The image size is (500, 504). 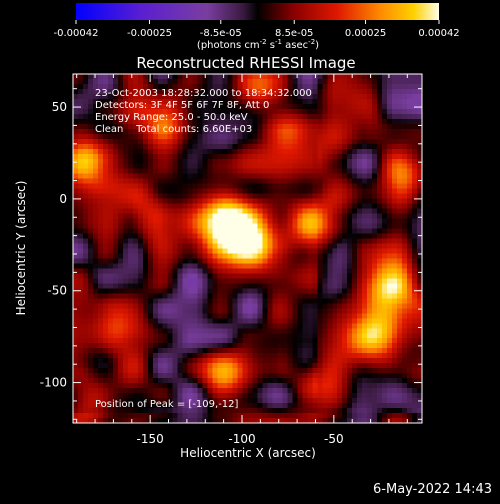 What do you see at coordinates (334, 439) in the screenshot?
I see `x-tick-label: -50` at bounding box center [334, 439].